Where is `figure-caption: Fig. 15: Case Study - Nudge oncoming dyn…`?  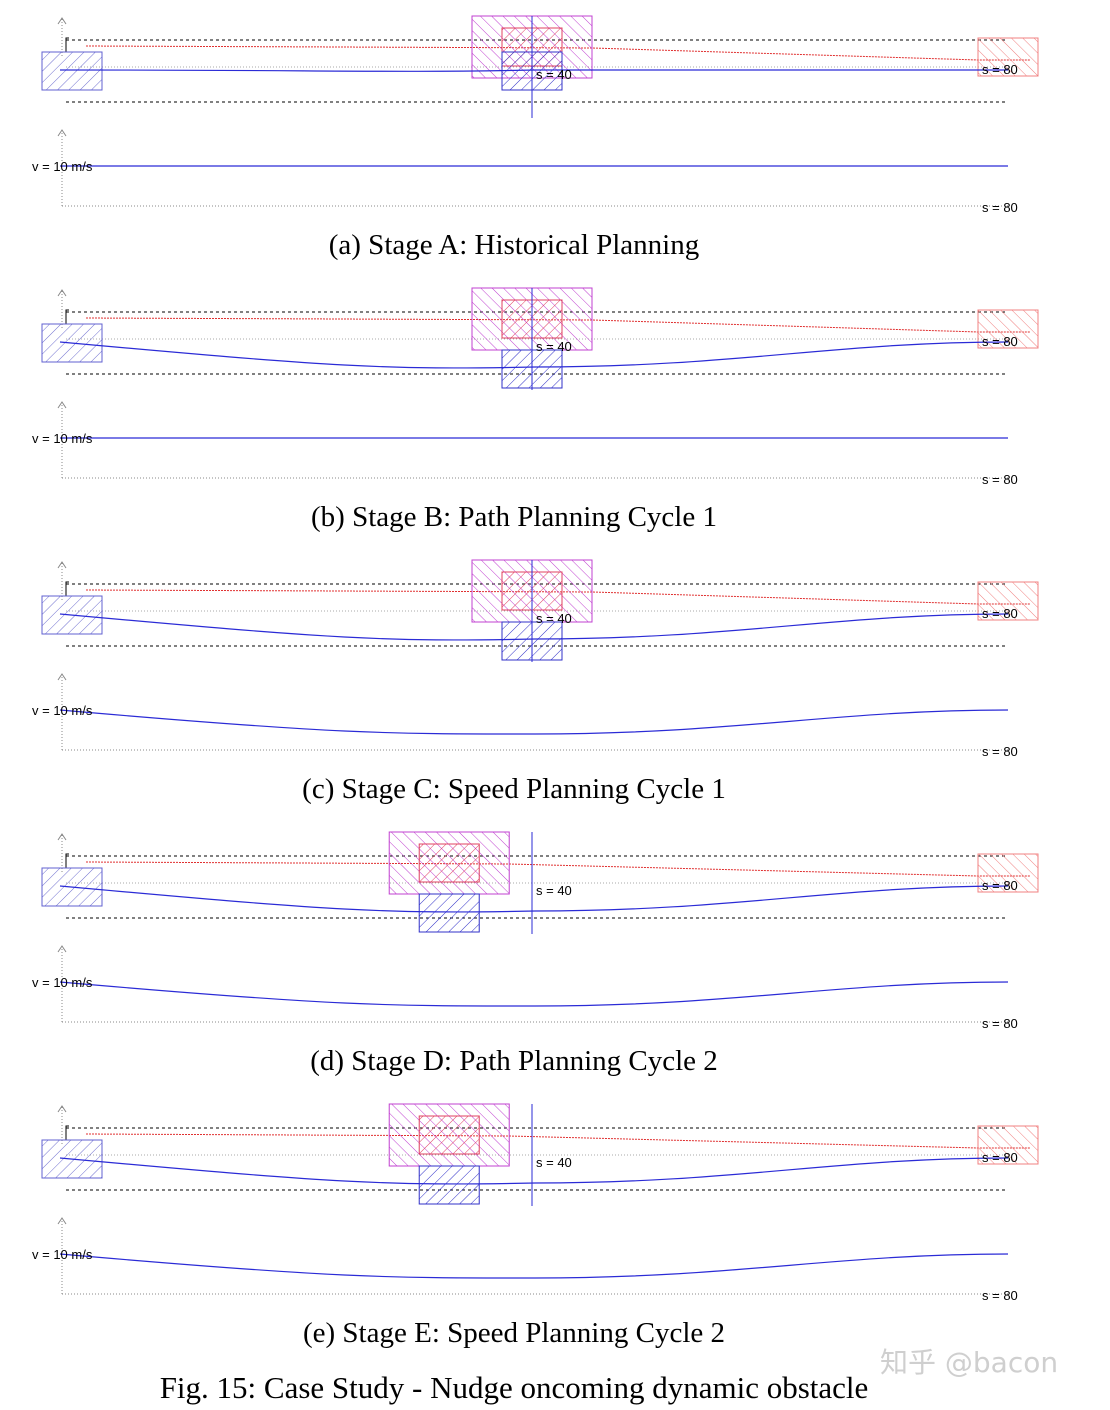
figure-caption: Fig. 15: Case Study - Nudge oncoming dyn… is located at coordinates (514, 1387).